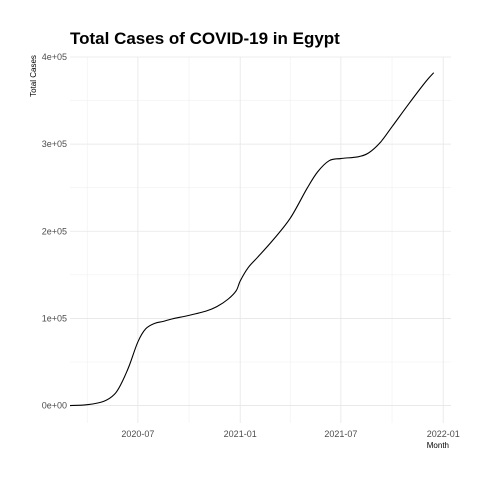  I want to click on y-tick-label: 2e+05, so click(54, 231).